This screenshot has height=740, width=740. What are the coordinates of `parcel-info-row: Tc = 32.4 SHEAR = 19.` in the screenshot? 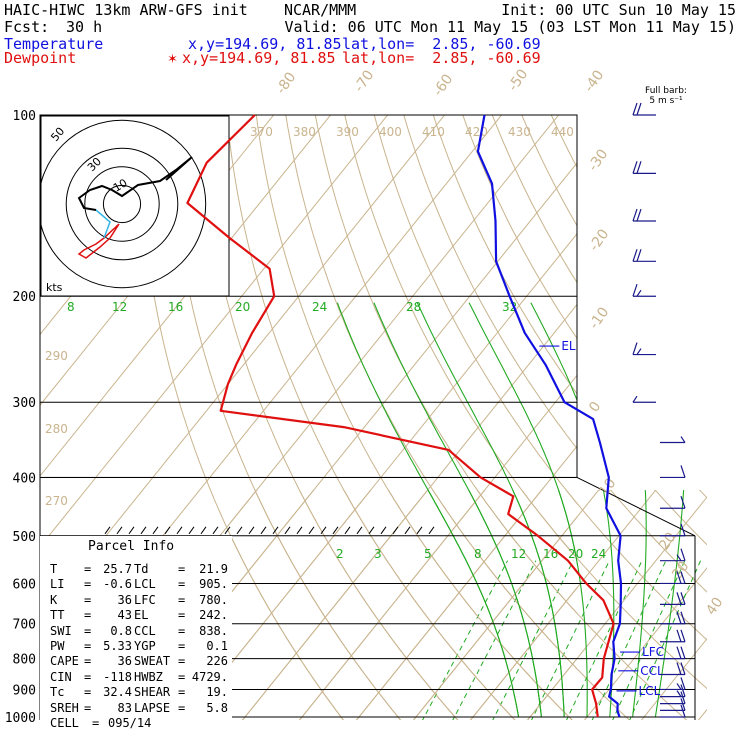 It's located at (139, 692).